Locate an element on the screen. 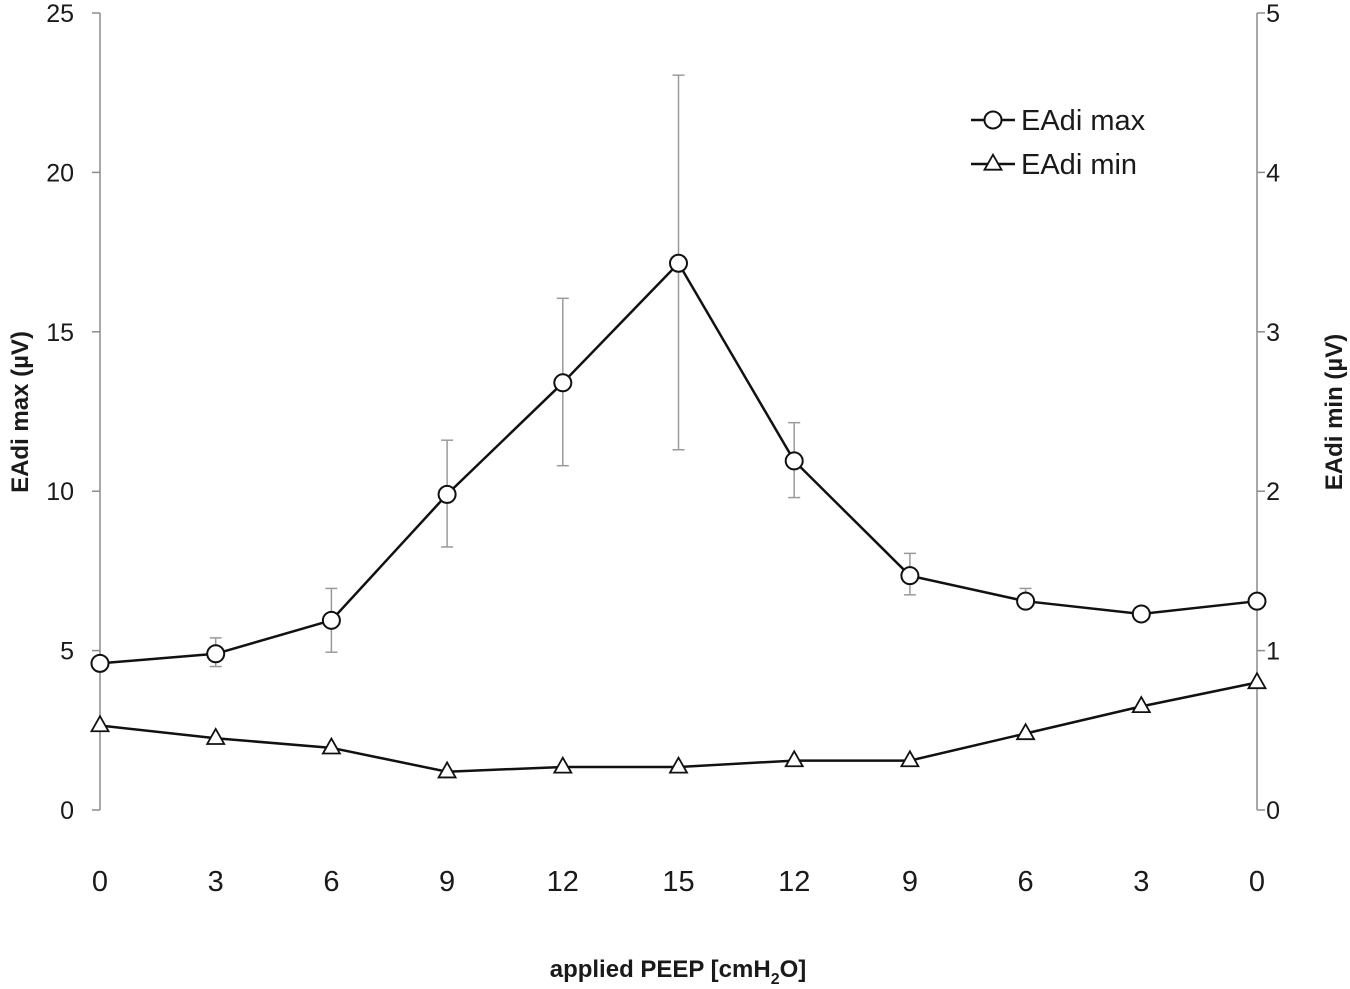 The height and width of the screenshot is (989, 1350). y-left-tick-label: 15 is located at coordinates (60, 333).